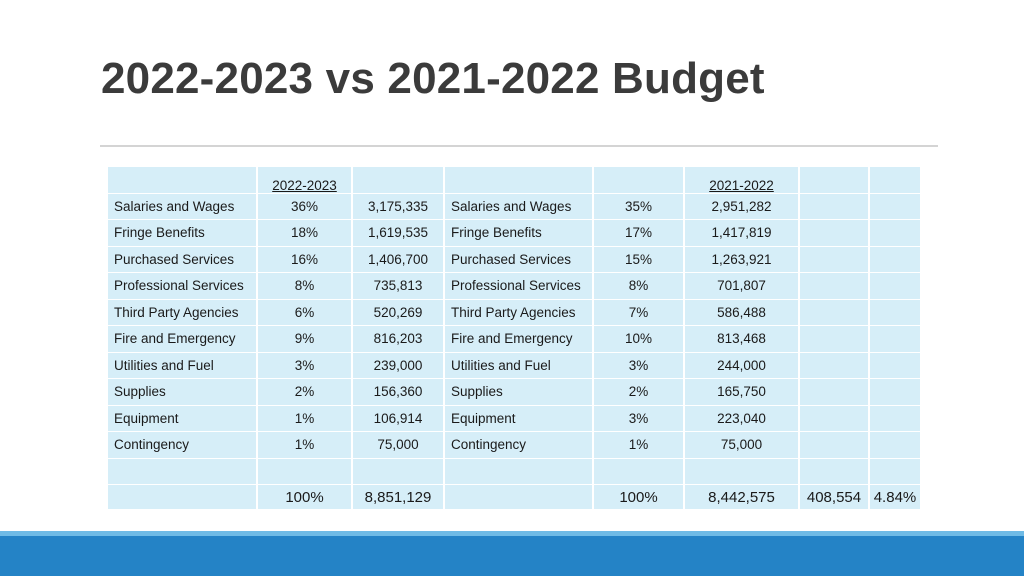  Describe the element at coordinates (512, 533) in the screenshot. I see `footer-accent-stripe` at that location.